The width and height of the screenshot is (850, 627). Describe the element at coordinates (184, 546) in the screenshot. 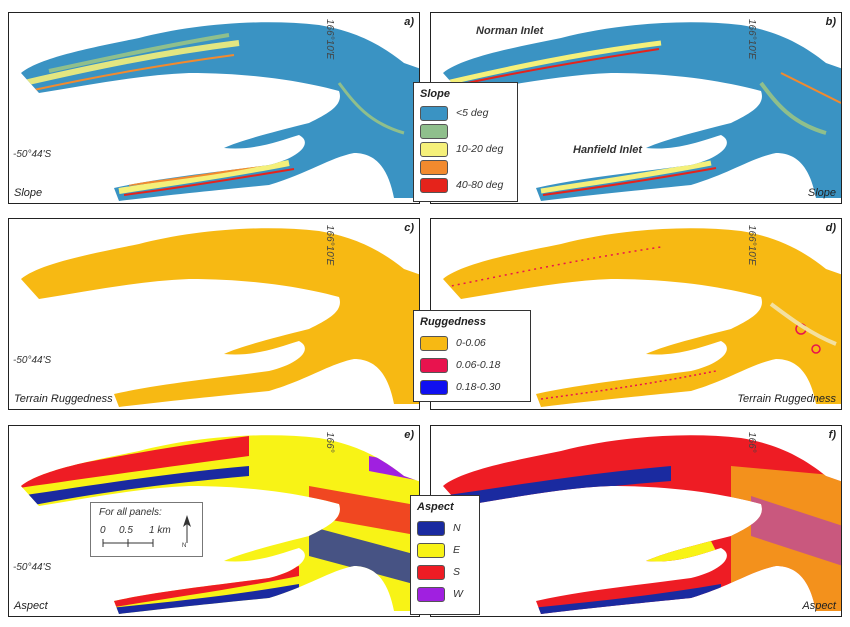

I see `north-label: N` at that location.